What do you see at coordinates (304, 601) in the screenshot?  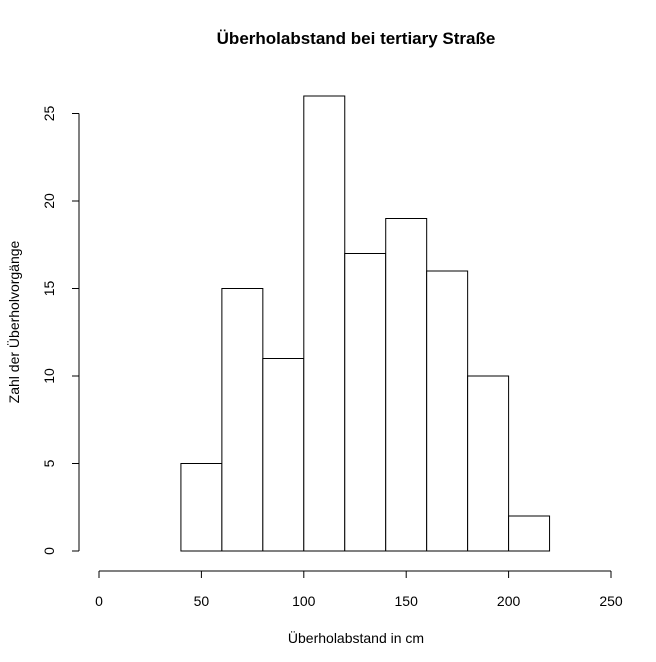 I see `x-tick-label-2: 100` at bounding box center [304, 601].